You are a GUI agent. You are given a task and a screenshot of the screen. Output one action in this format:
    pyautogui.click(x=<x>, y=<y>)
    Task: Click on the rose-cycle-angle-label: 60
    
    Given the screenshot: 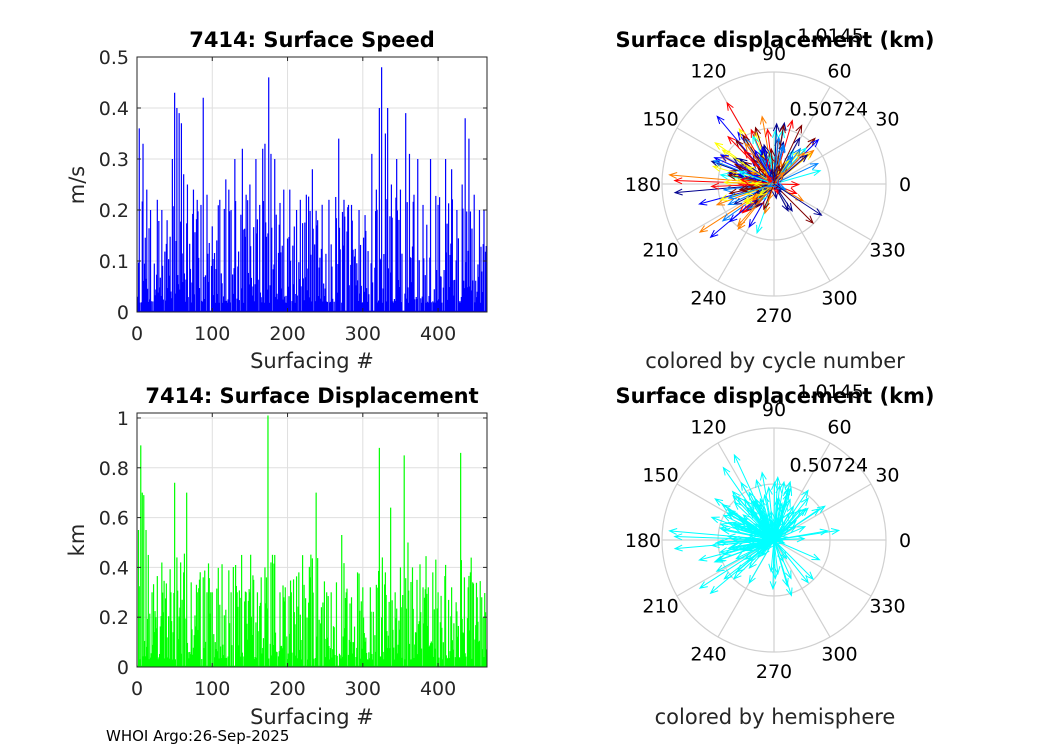 What is the action you would take?
    pyautogui.click(x=839, y=72)
    